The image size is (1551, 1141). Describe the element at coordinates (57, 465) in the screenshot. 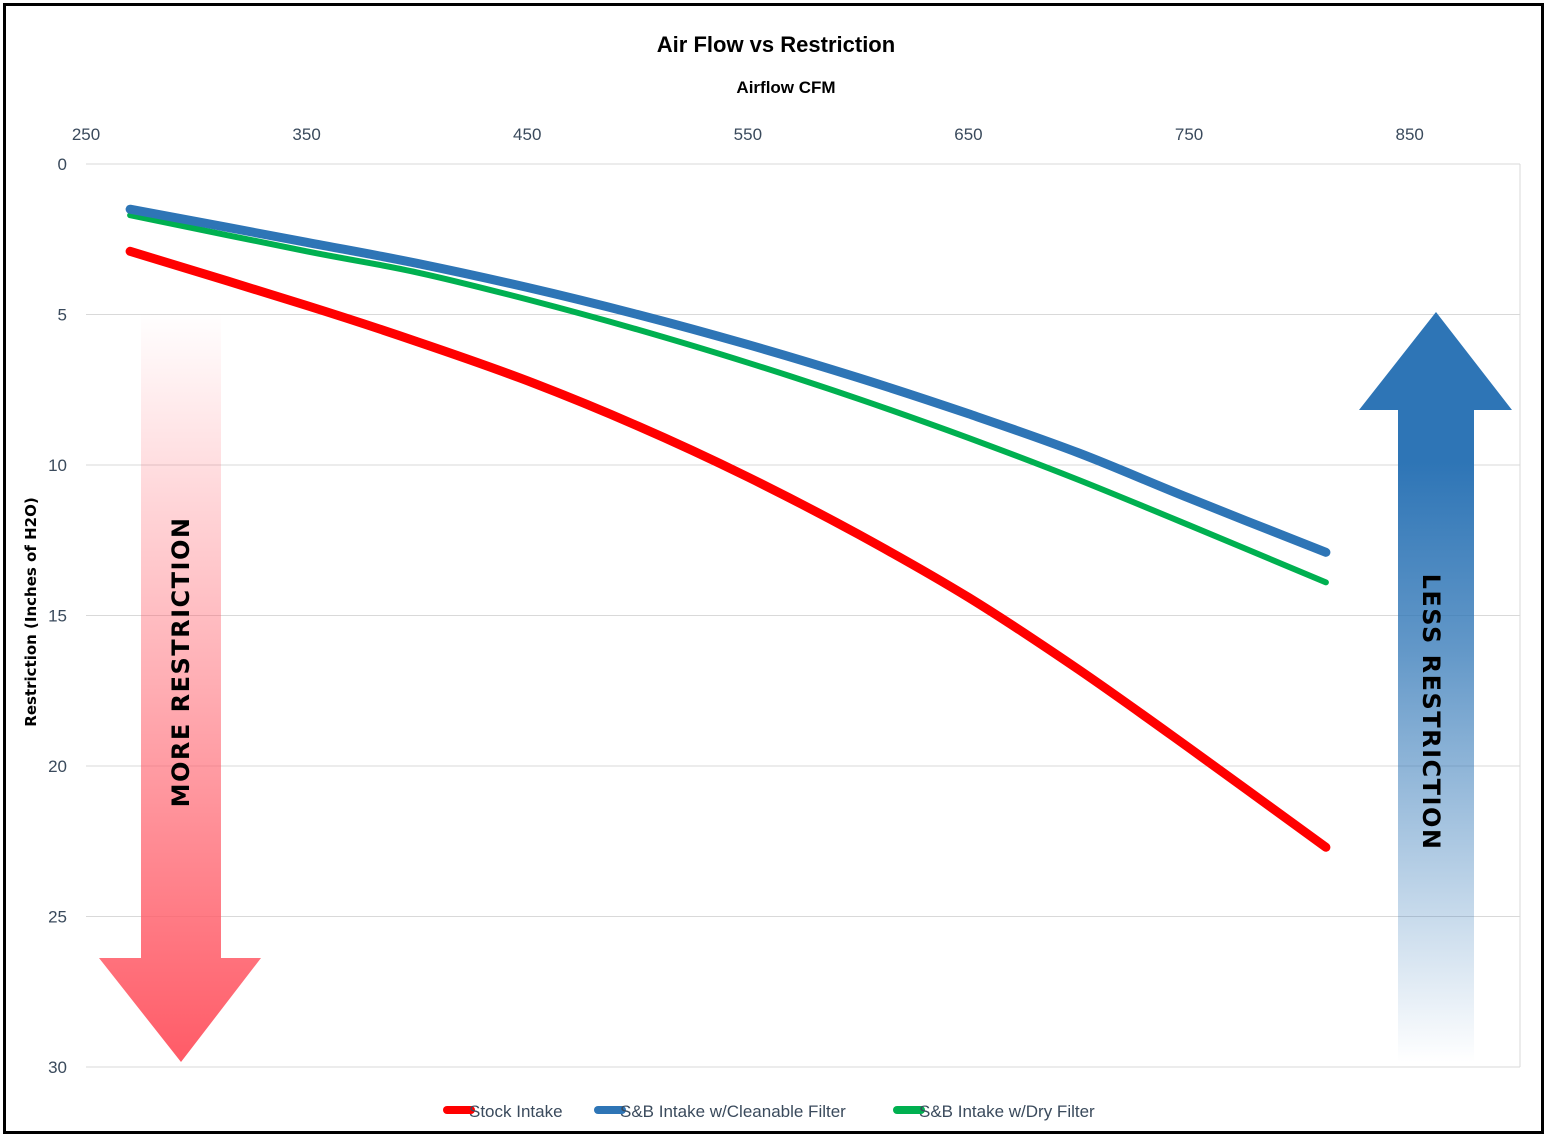

I see `y-tick-label: 10` at that location.